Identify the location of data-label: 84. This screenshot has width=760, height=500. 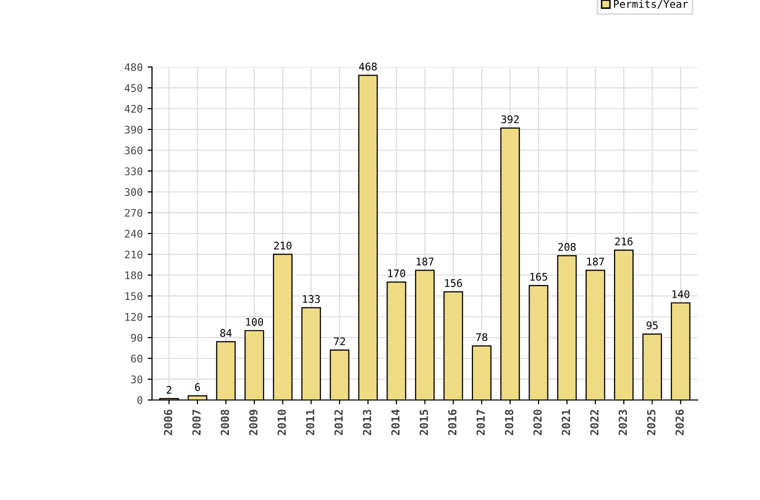
(226, 333).